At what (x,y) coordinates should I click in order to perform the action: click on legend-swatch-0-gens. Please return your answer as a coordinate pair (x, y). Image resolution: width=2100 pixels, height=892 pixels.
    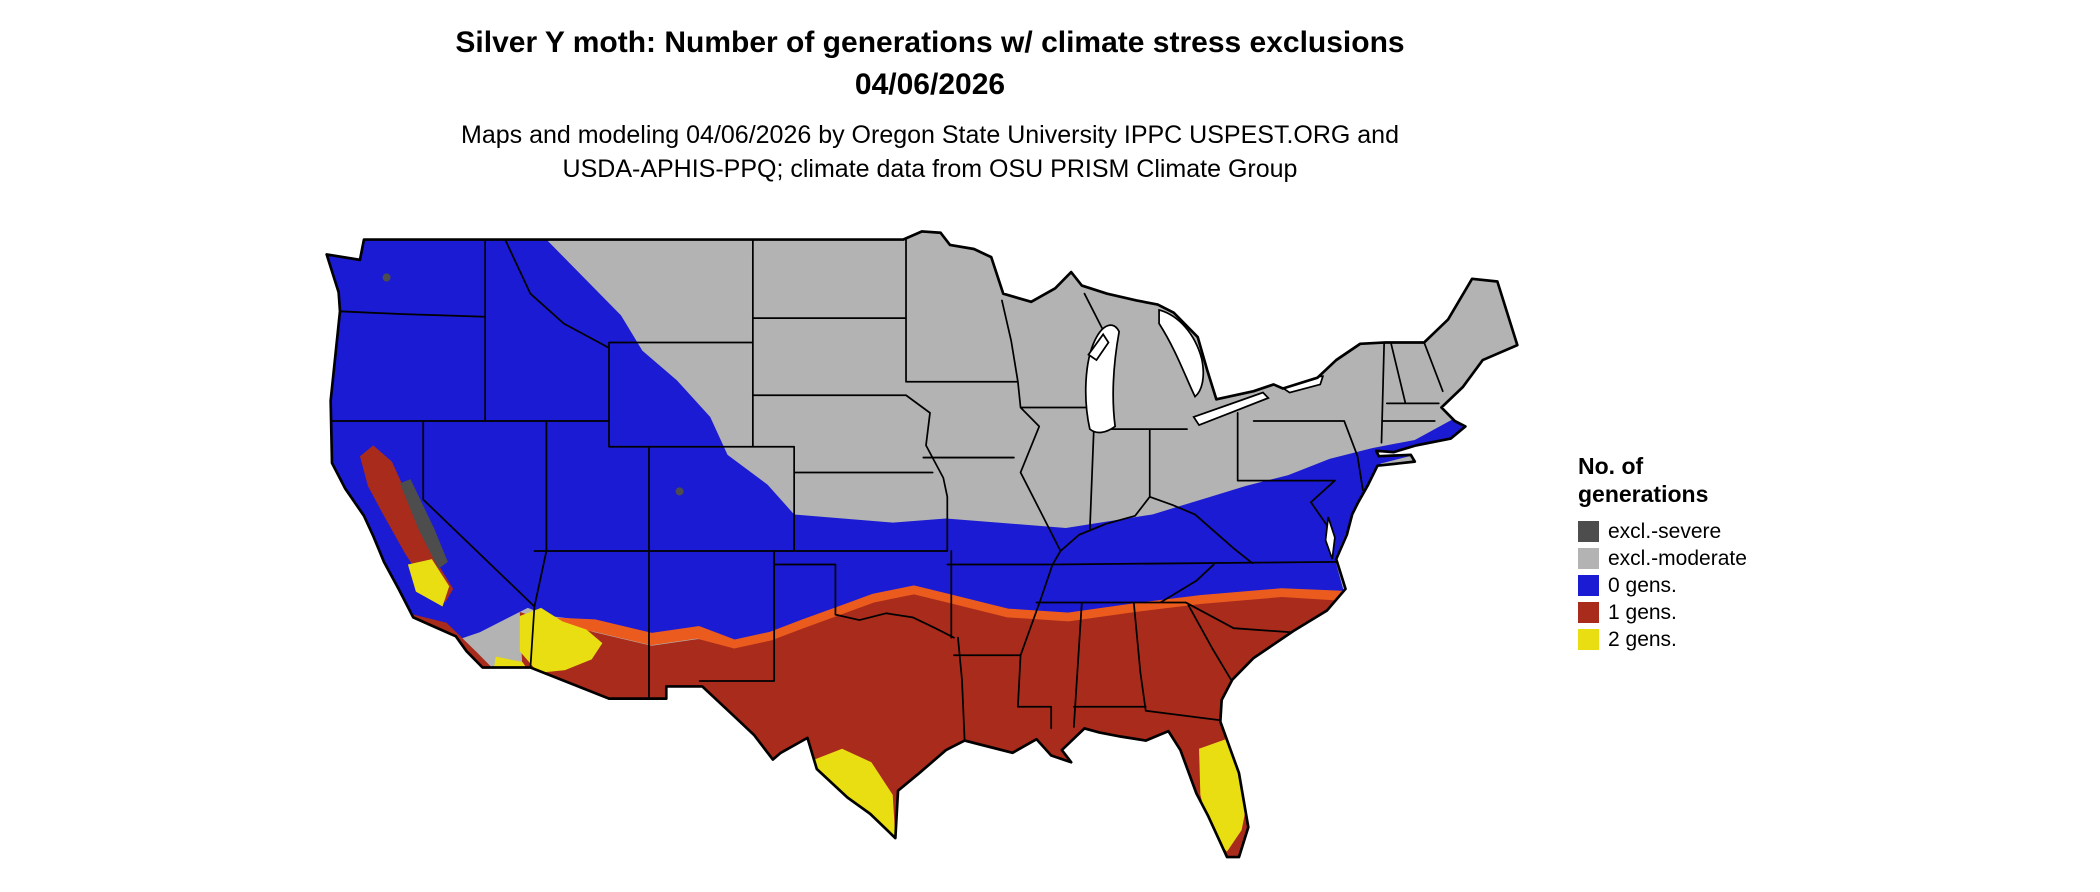
    Looking at the image, I should click on (1588, 585).